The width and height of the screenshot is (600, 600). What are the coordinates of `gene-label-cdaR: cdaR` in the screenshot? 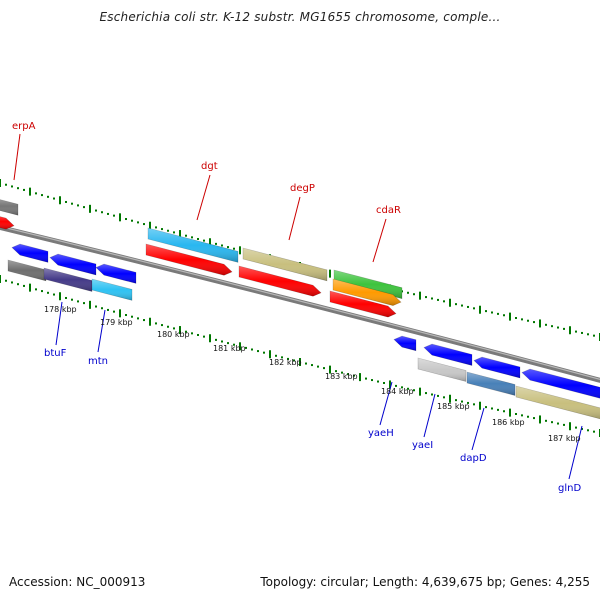 It's located at (388, 210).